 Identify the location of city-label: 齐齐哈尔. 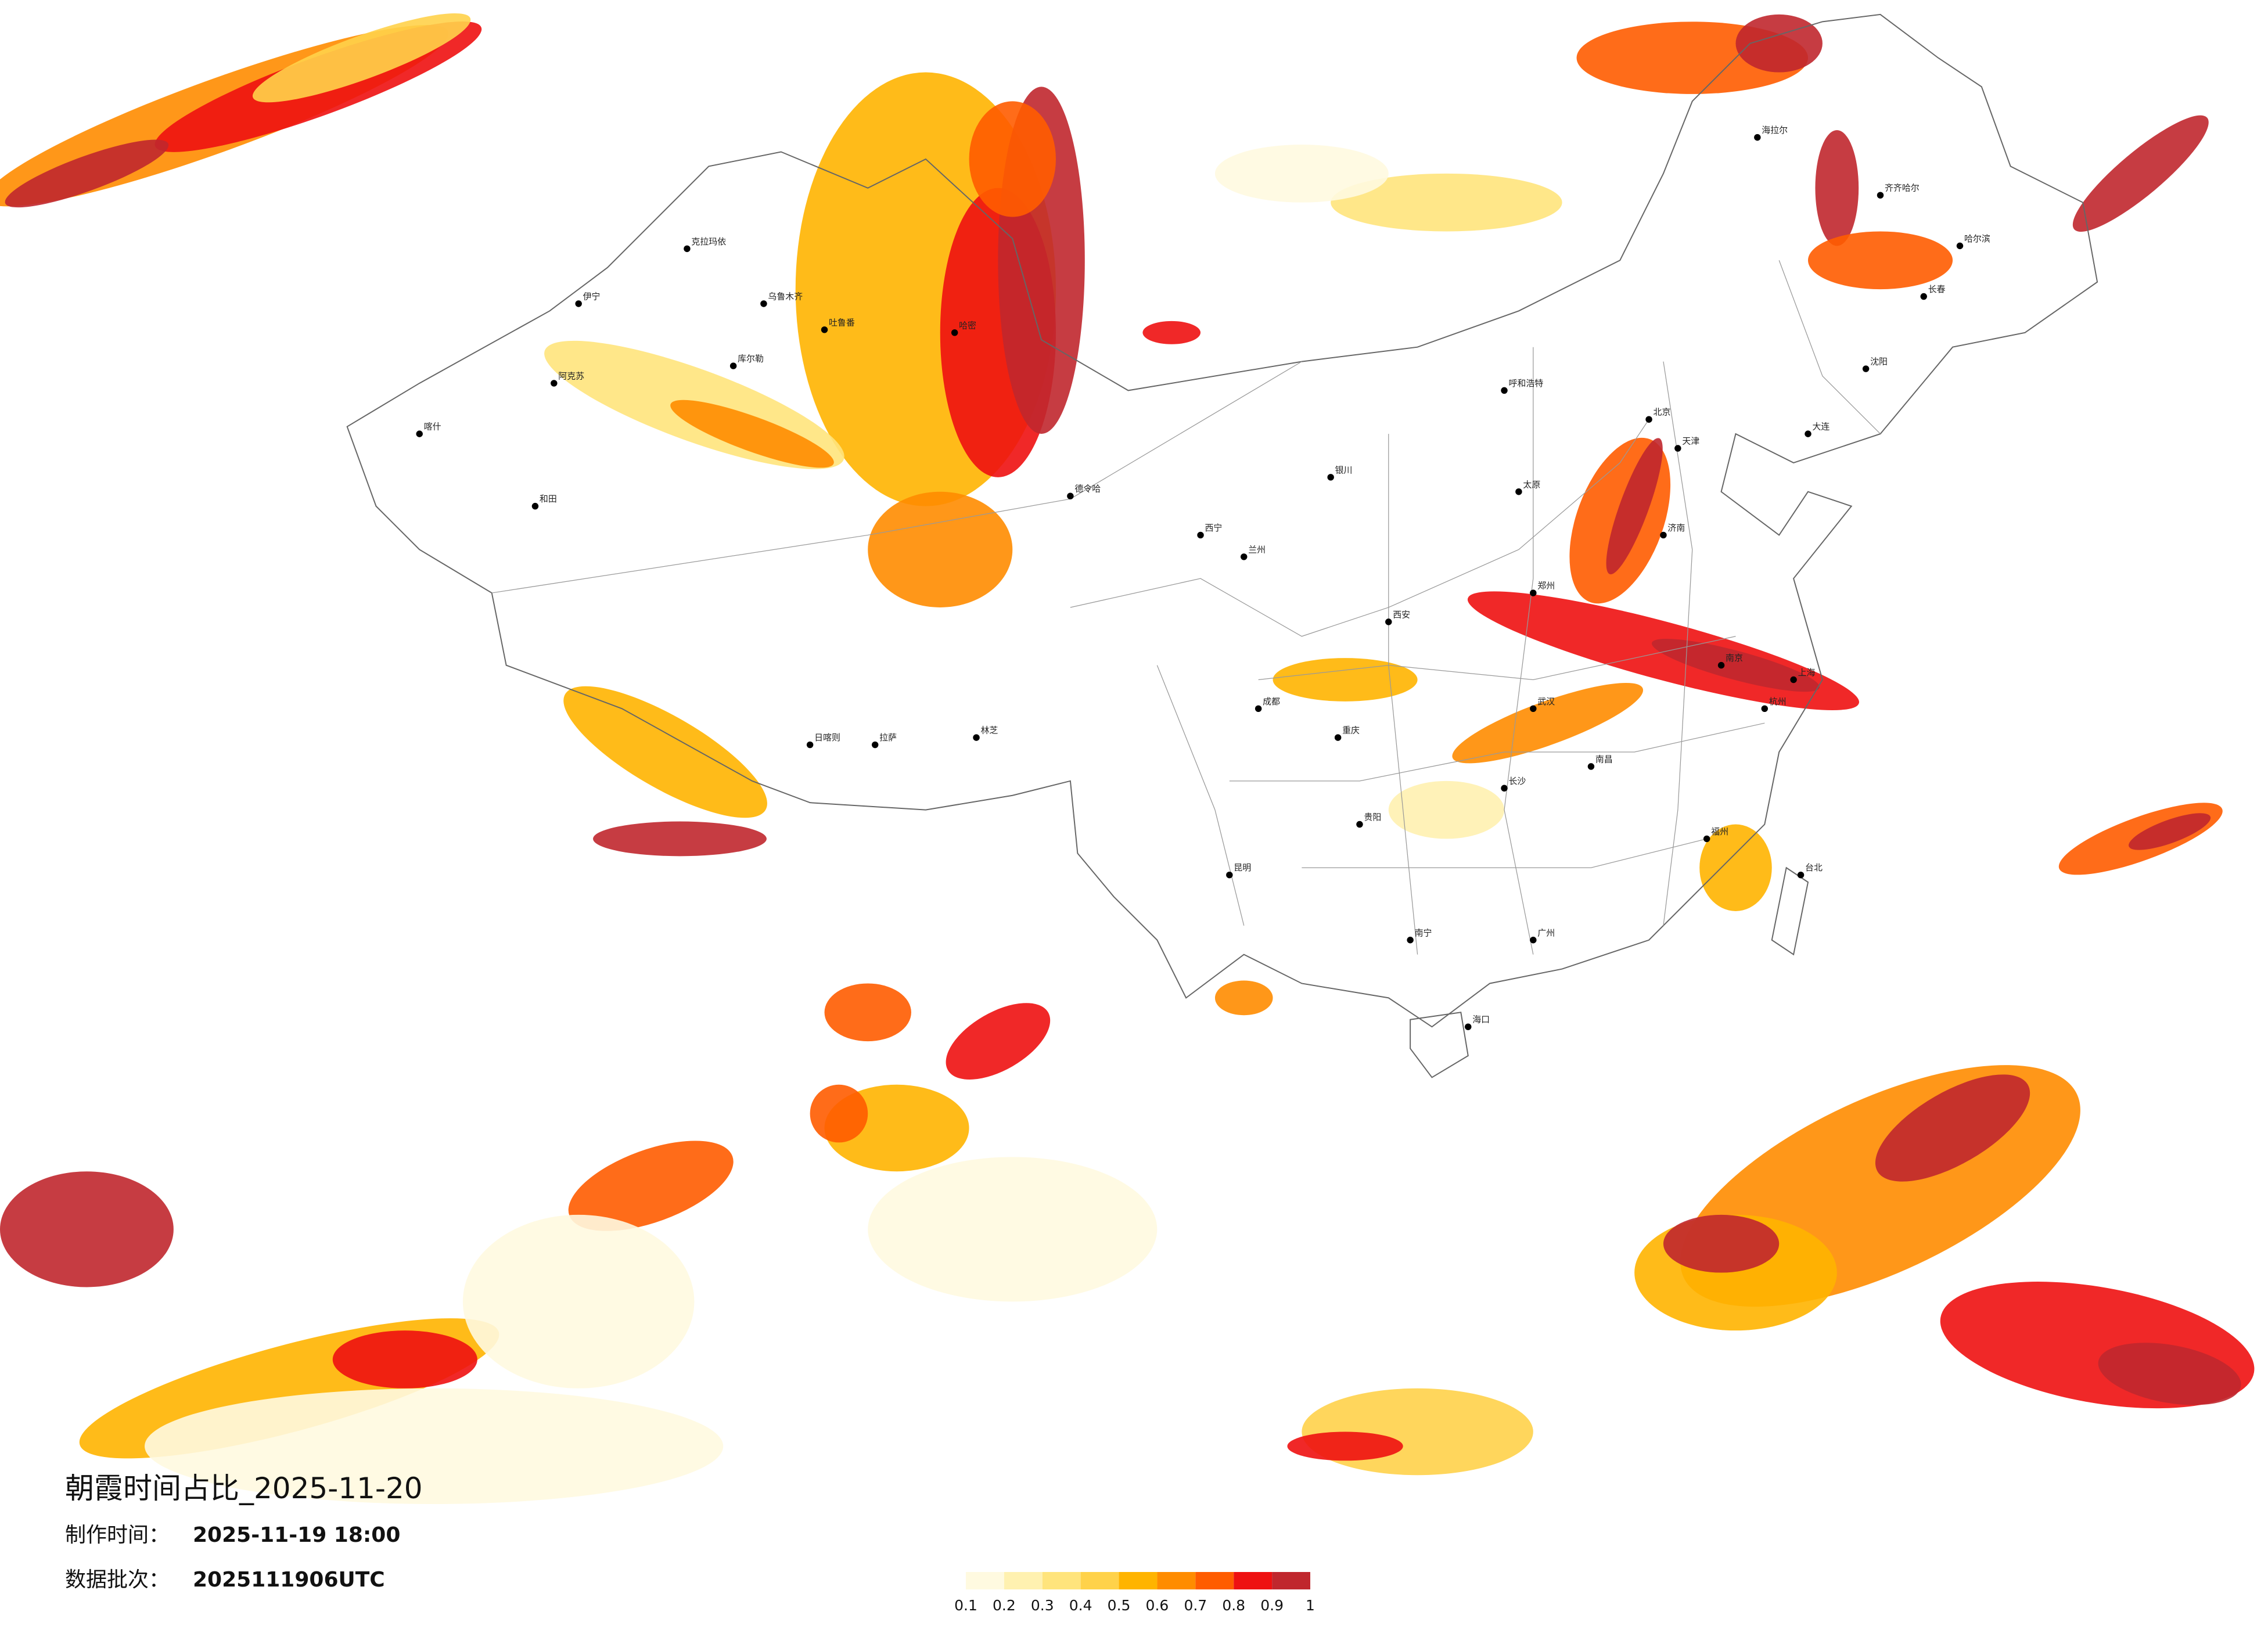
(1902, 188).